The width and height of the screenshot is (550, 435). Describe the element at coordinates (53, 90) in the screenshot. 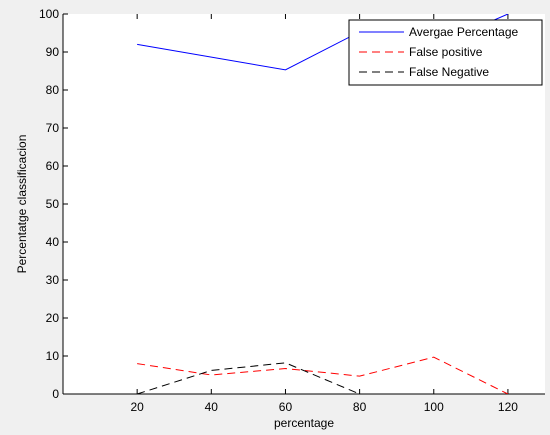

I see `y-tick-label: 80` at that location.